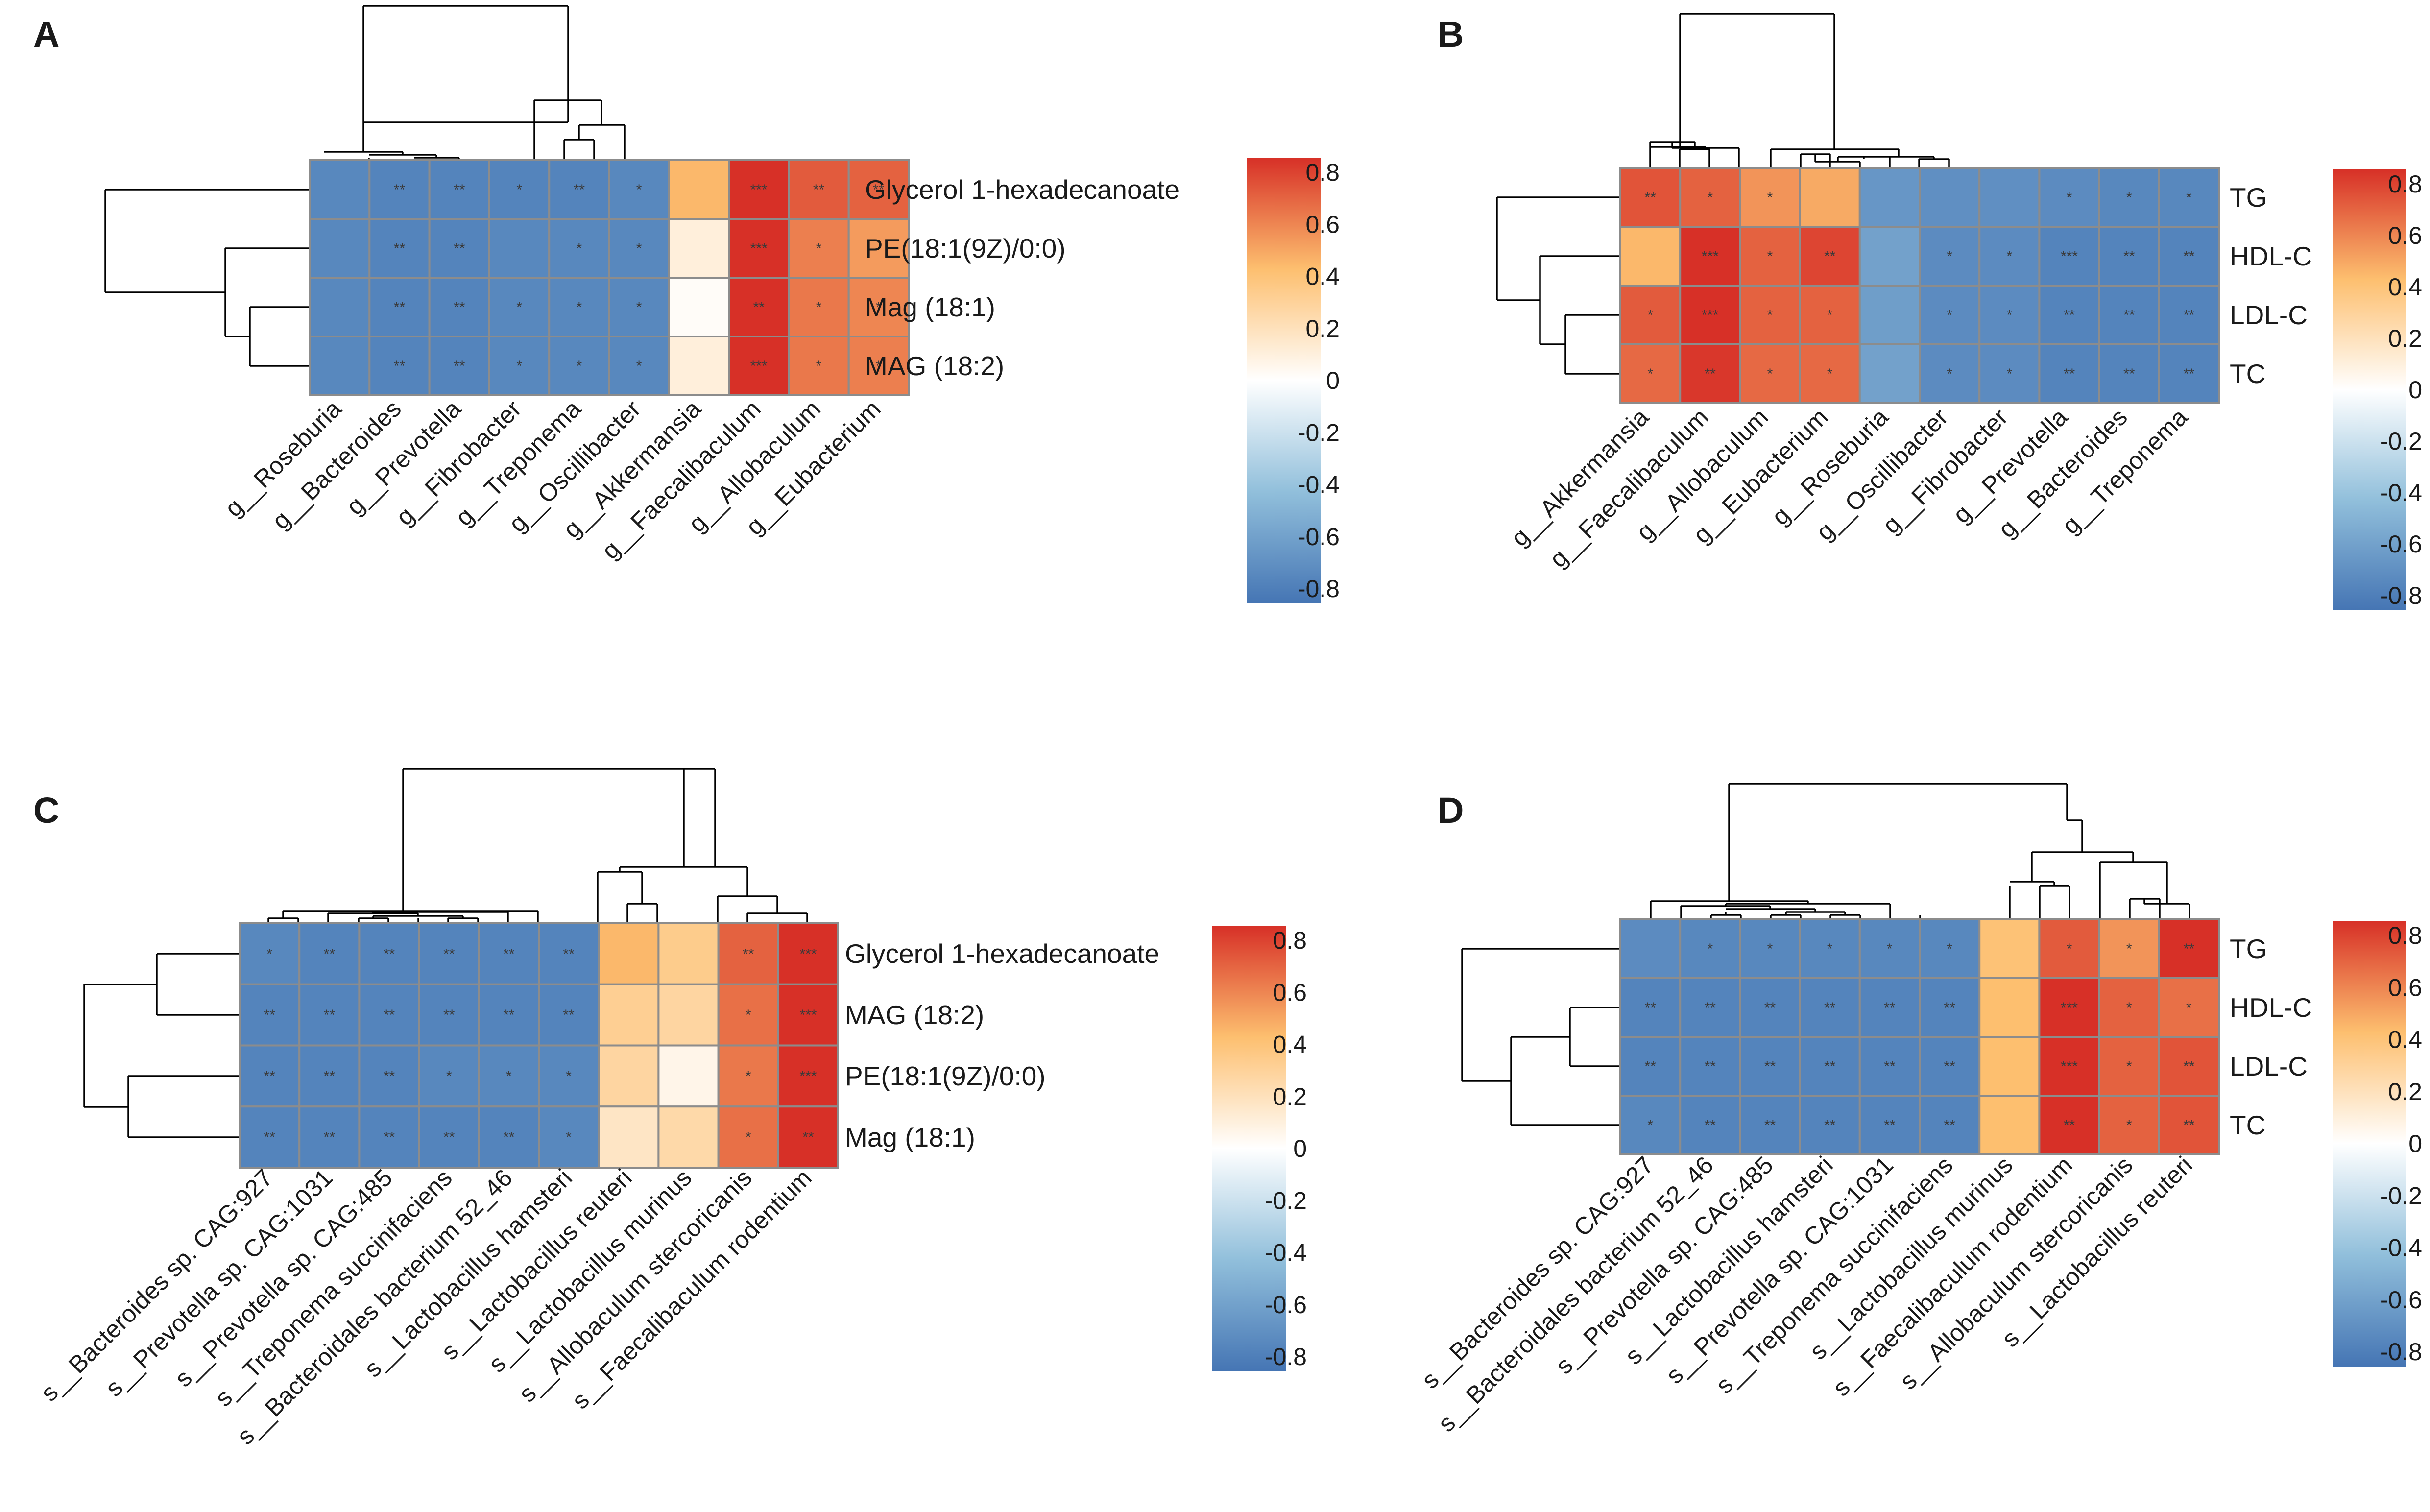  What do you see at coordinates (2271, 285) in the screenshot?
I see `panel-b-row-labels: TG HDL-C LDL-C TC` at bounding box center [2271, 285].